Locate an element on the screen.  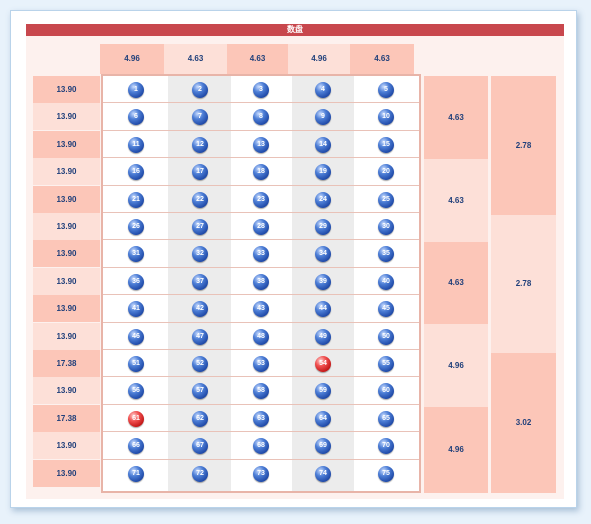
number-ball-34: 34 is located at coordinates (323, 254).